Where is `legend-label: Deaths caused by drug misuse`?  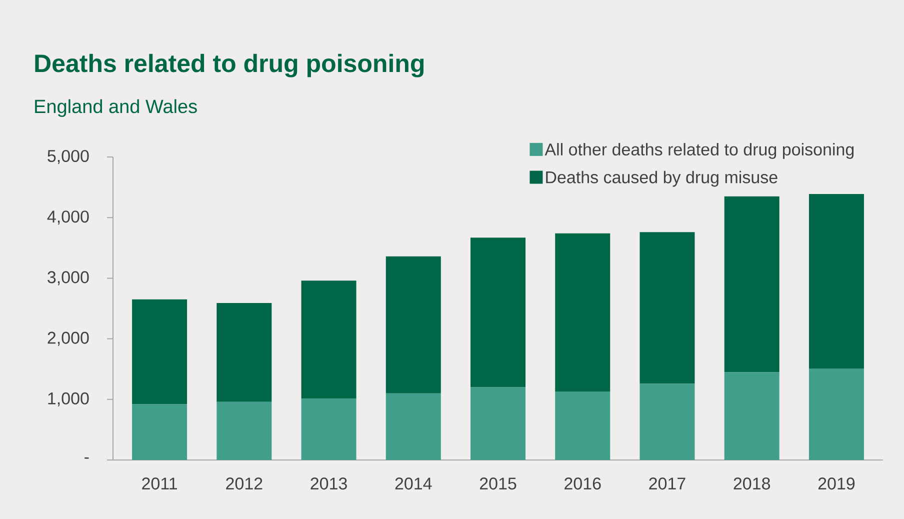 legend-label: Deaths caused by drug misuse is located at coordinates (662, 178).